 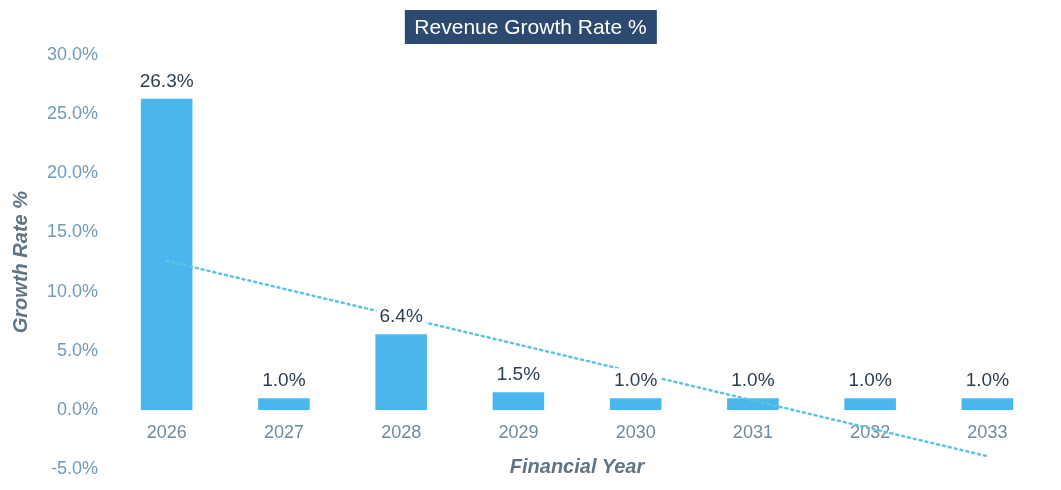 What do you see at coordinates (72, 172) in the screenshot?
I see `y-tick-label: 20.0%` at bounding box center [72, 172].